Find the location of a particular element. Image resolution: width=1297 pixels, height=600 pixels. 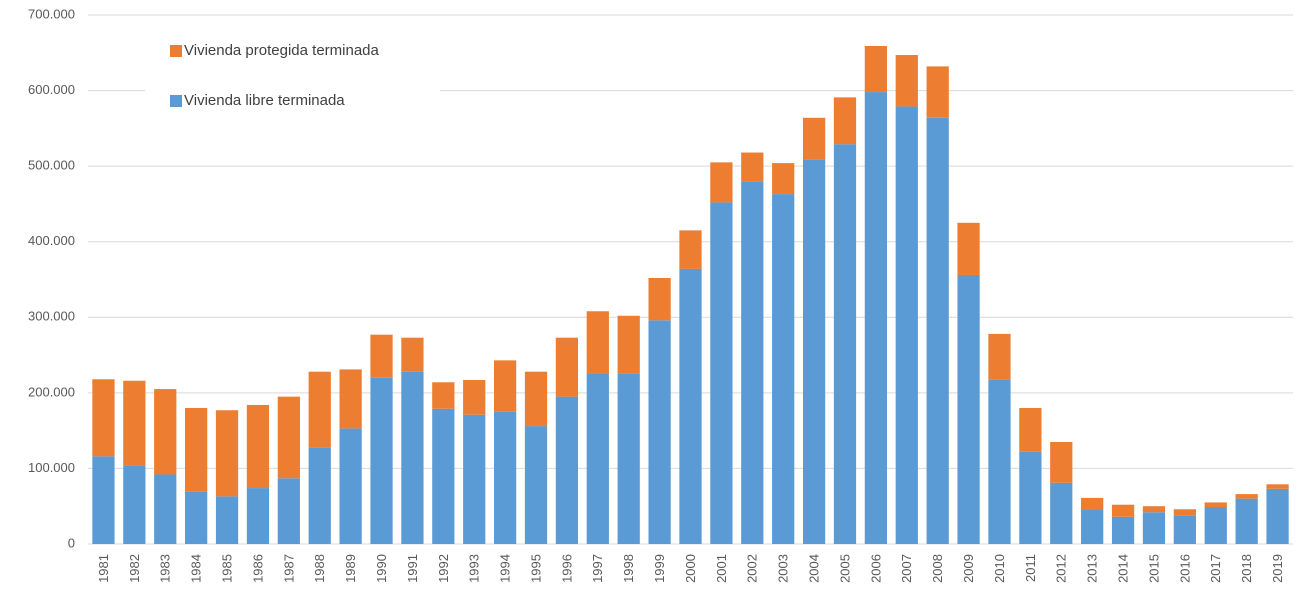

x-tick-label: 1987 is located at coordinates (288, 568).